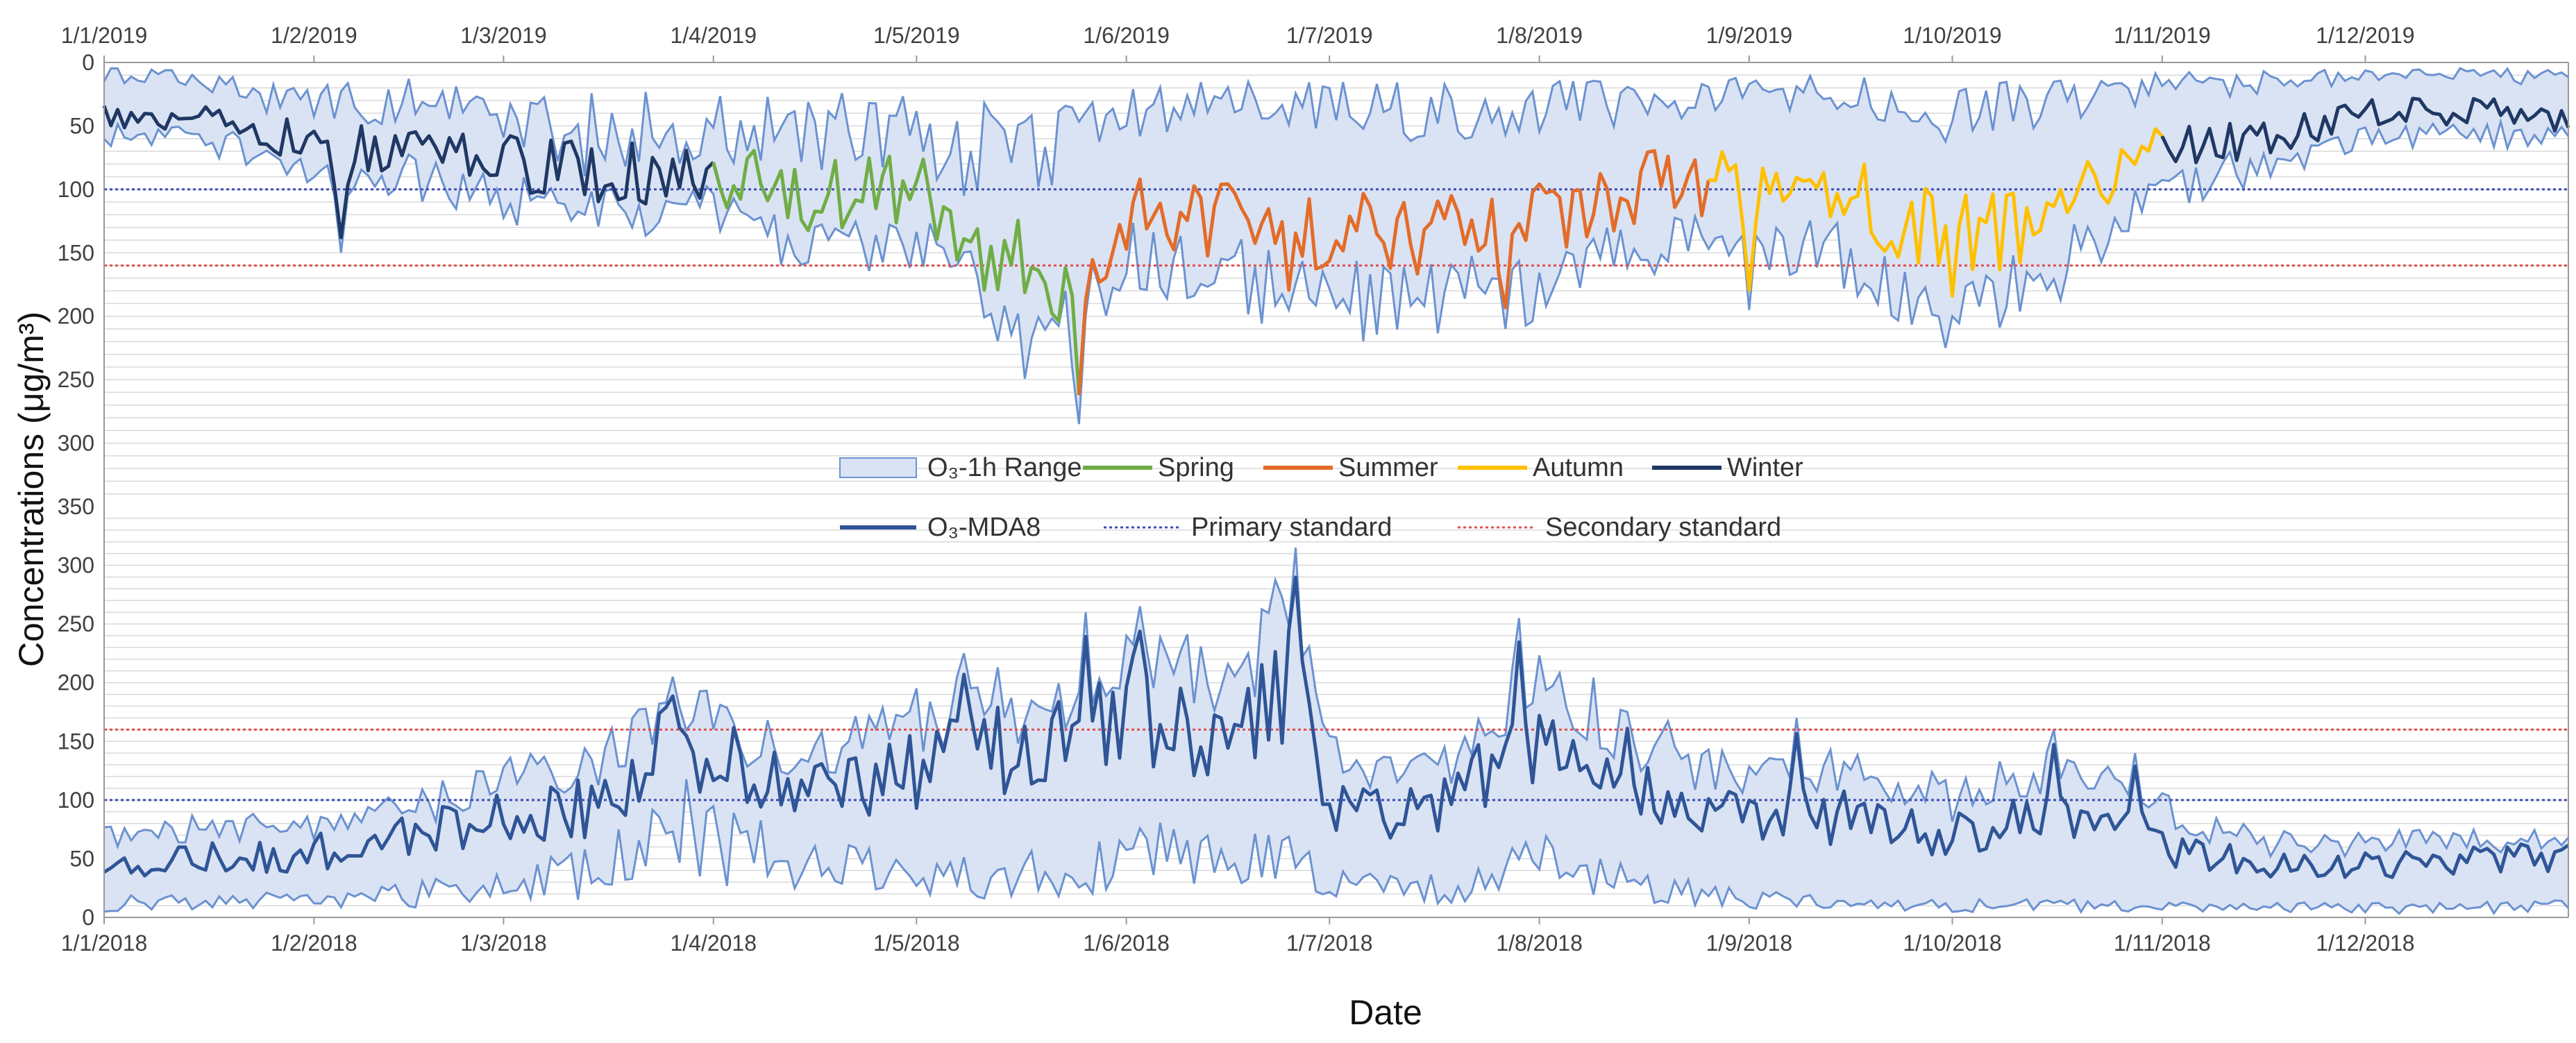 This screenshot has width=2576, height=1043. I want to click on x-tick-label-2019: 1/9/2019, so click(1749, 35).